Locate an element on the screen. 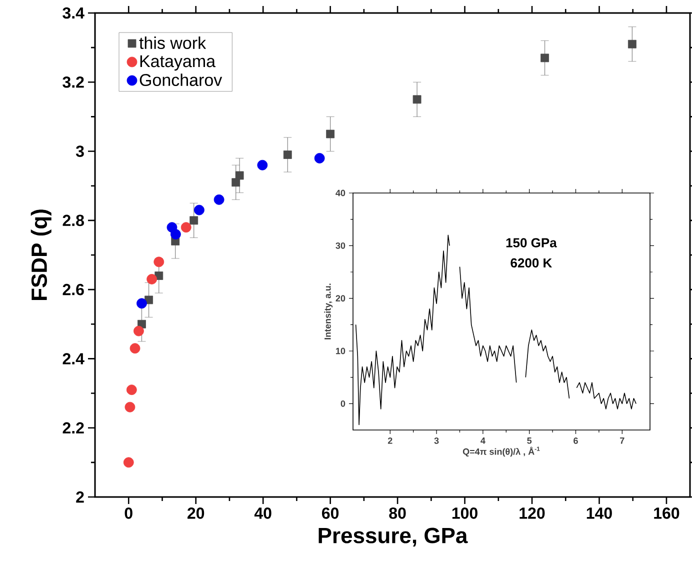  y-tick-label: 2.2 is located at coordinates (73, 428).